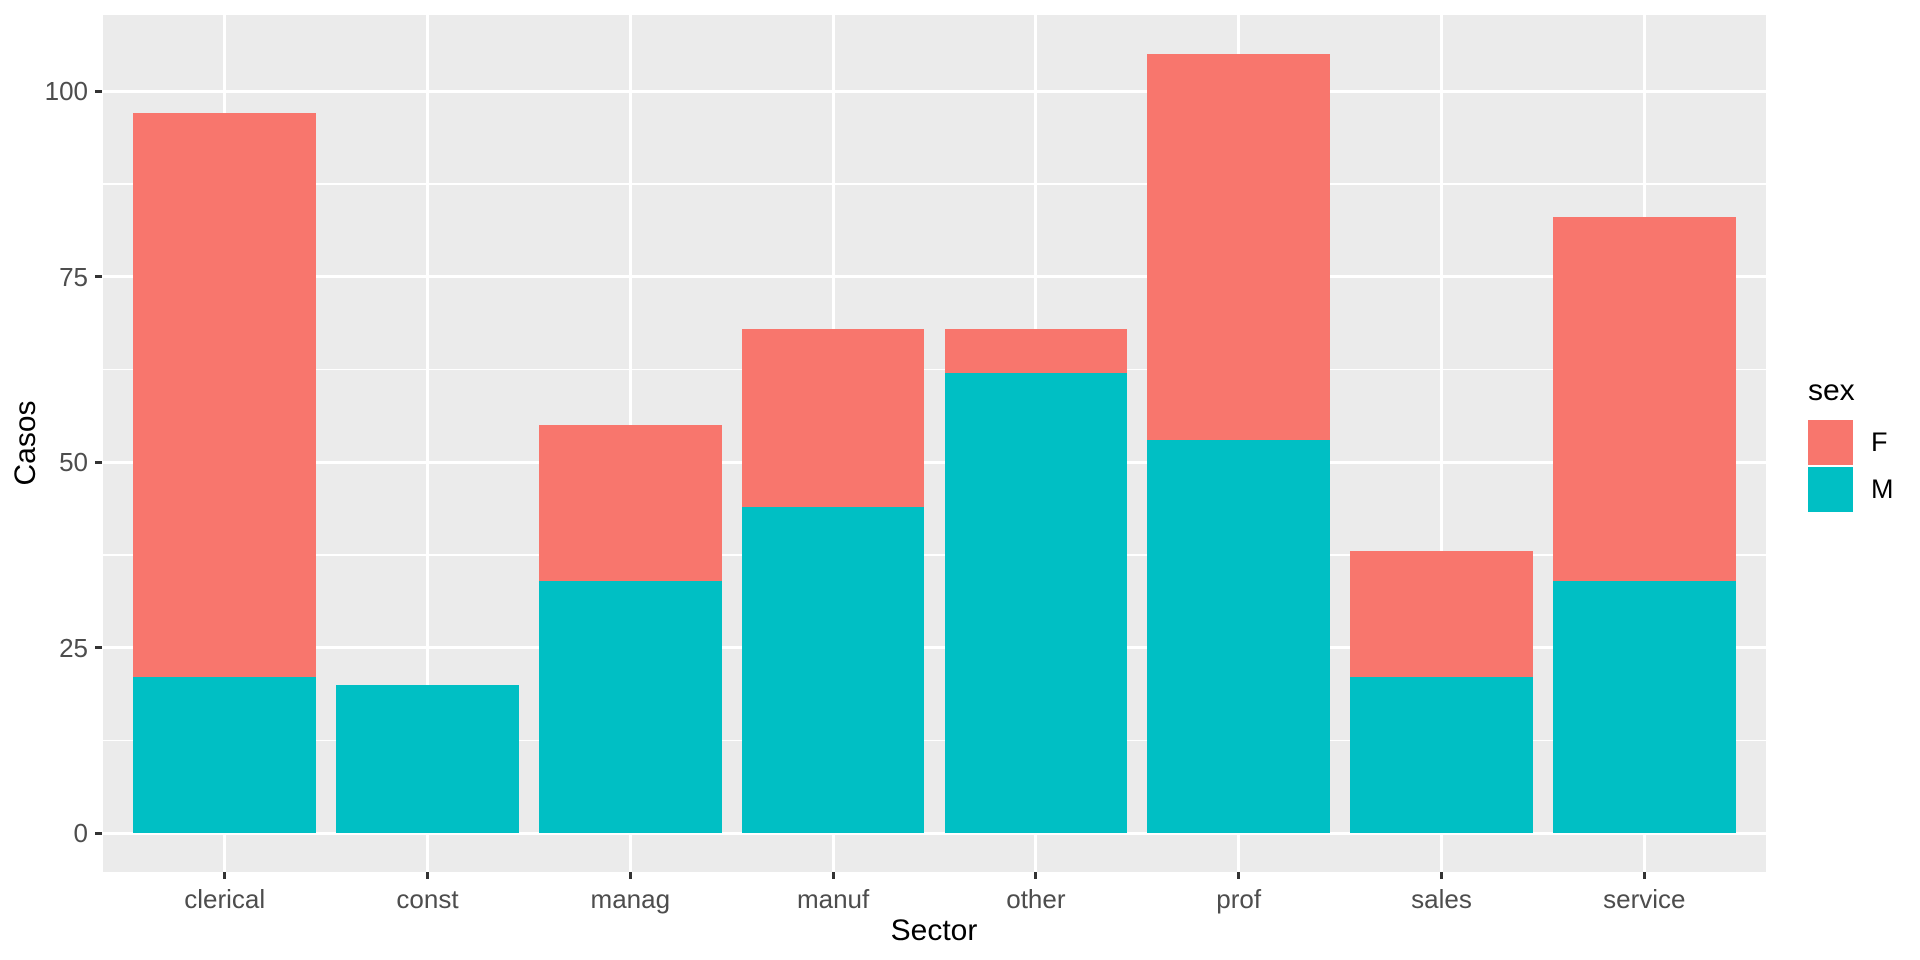 The image size is (1920, 960). What do you see at coordinates (25, 443) in the screenshot?
I see `y-axis-title: Casos` at bounding box center [25, 443].